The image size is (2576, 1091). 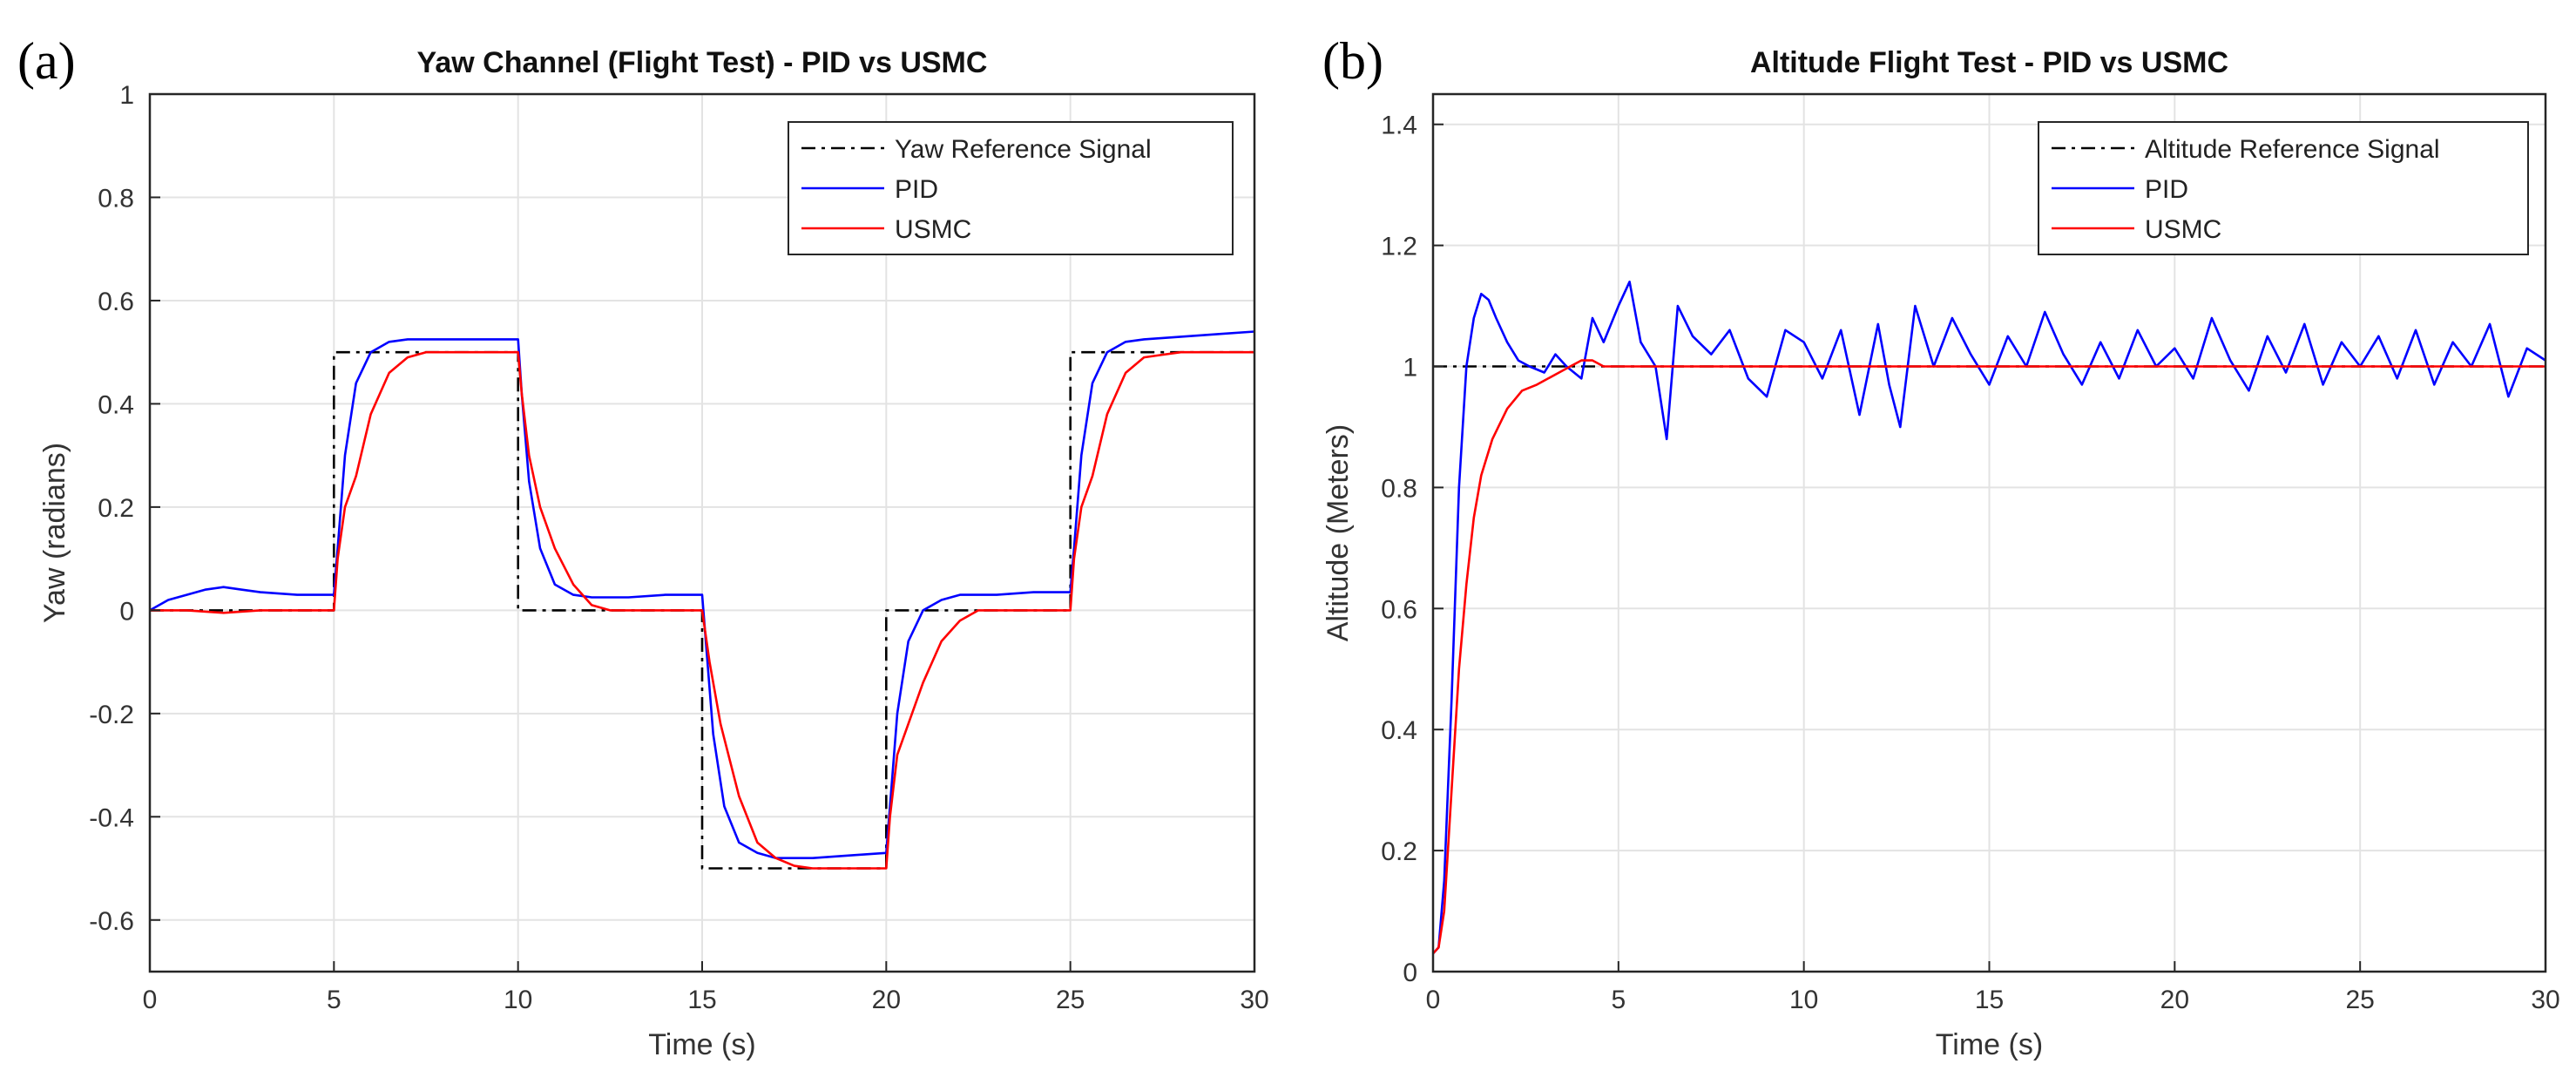 I want to click on y-tick-label: -0.4, so click(x=111, y=817).